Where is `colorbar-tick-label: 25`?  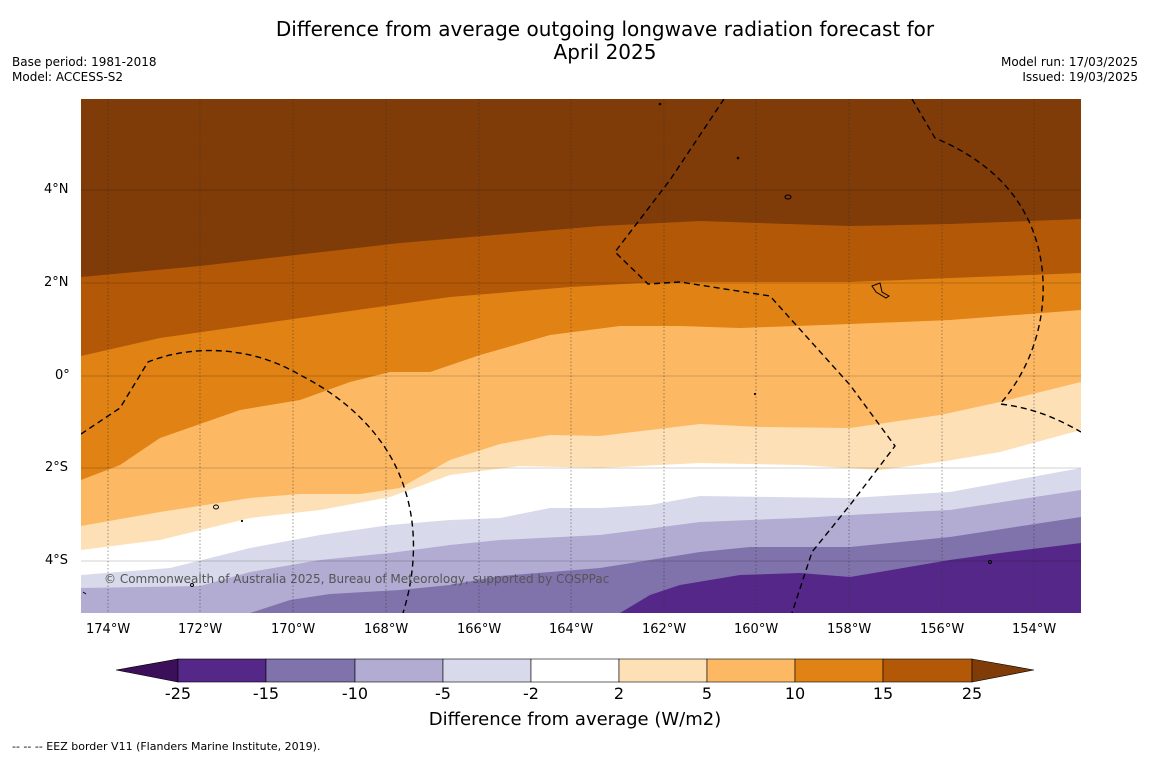 colorbar-tick-label: 25 is located at coordinates (972, 693).